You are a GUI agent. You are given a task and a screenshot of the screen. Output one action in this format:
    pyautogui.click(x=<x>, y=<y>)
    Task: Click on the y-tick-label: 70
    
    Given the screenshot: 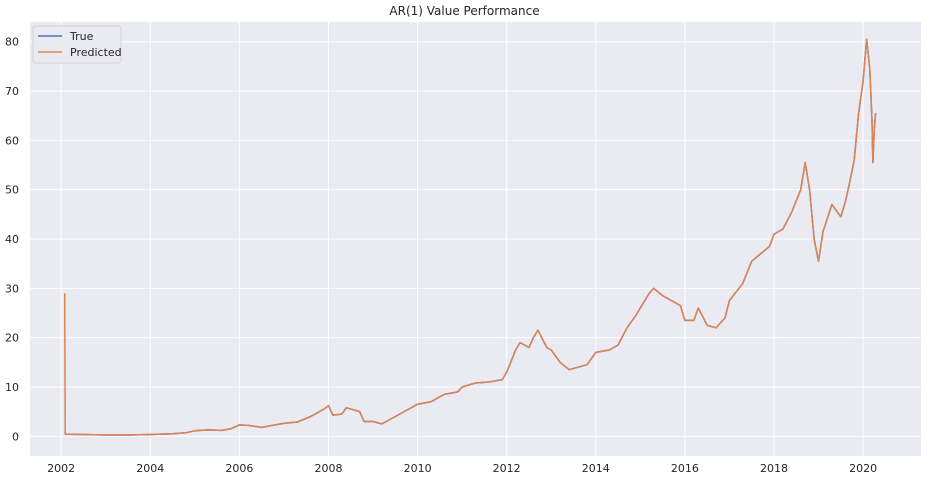 What is the action you would take?
    pyautogui.click(x=12, y=91)
    